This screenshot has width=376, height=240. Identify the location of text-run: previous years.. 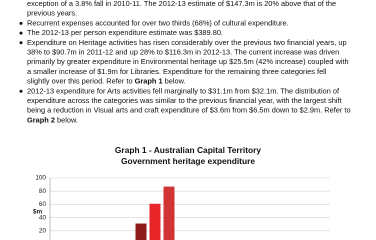
(52, 13).